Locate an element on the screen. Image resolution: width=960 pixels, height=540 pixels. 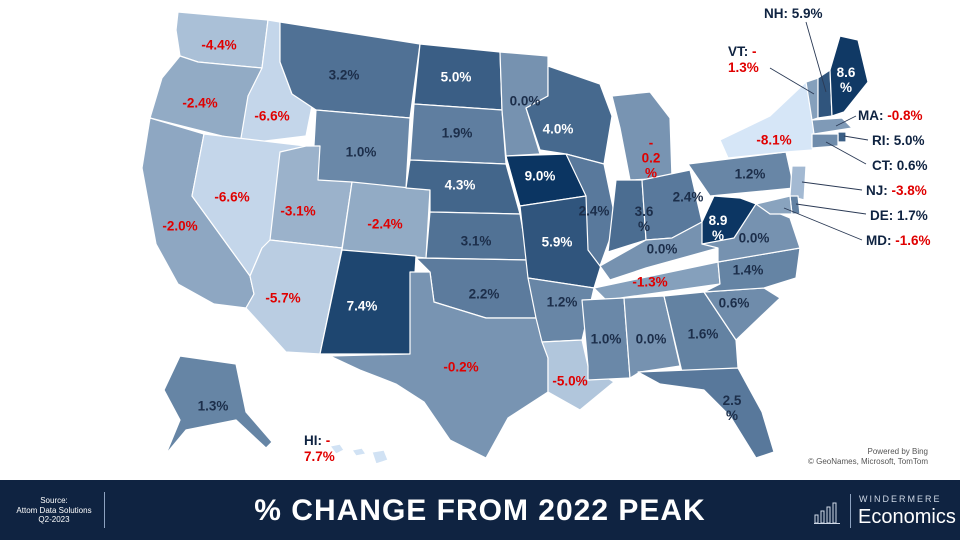
state-ri is located at coordinates (842, 137).